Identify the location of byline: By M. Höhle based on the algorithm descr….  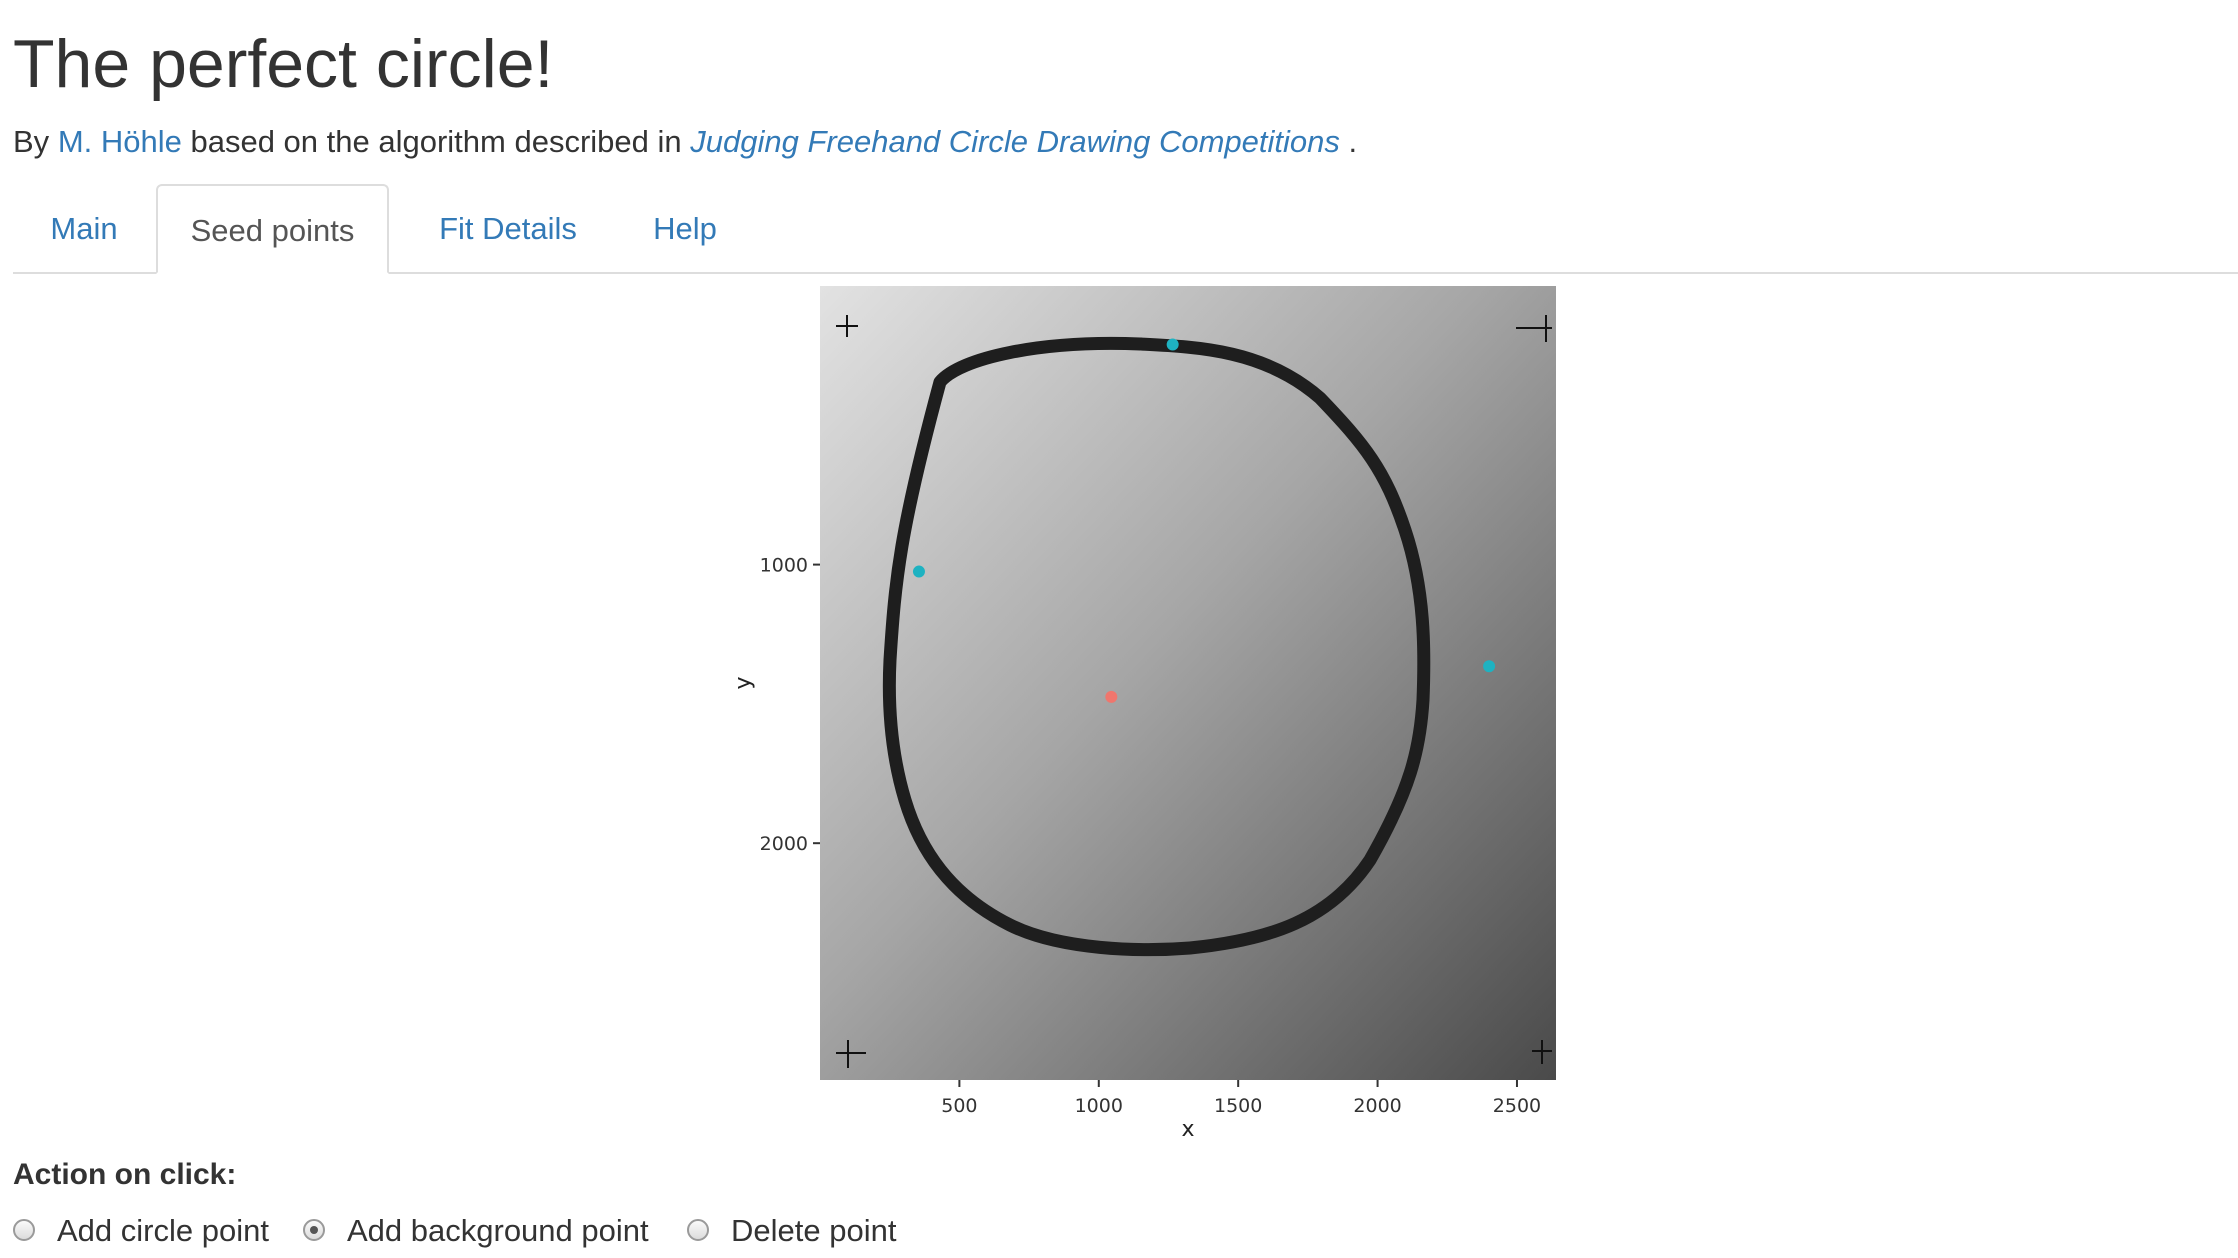
(685, 142).